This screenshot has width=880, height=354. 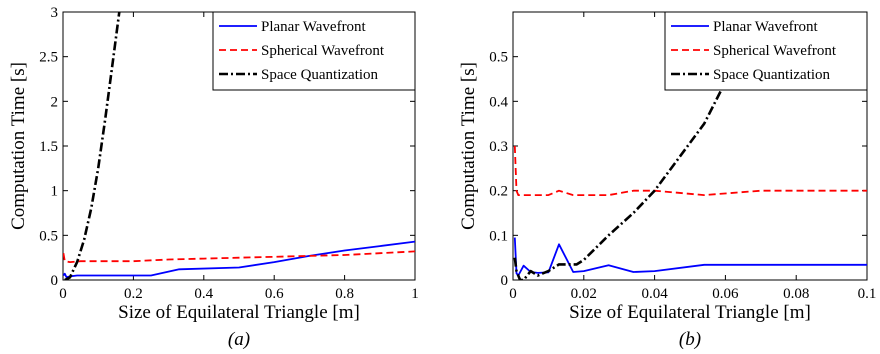 I want to click on y-tick-label: 2, so click(x=55, y=102).